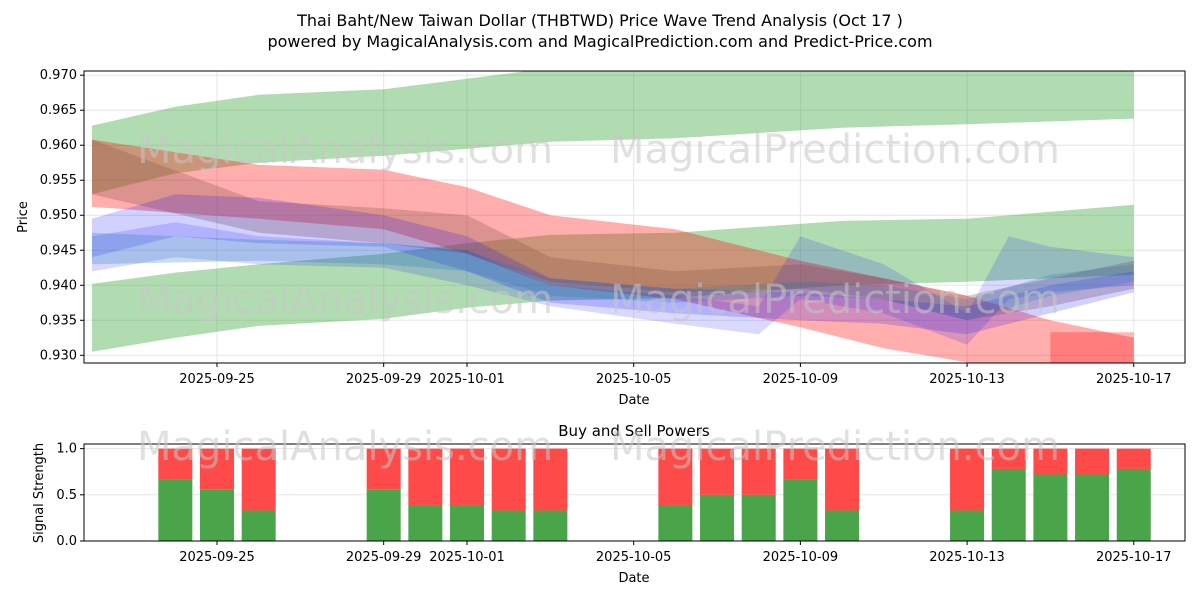 This screenshot has height=600, width=1200. What do you see at coordinates (66, 449) in the screenshot?
I see `y-tick-label: 1.0` at bounding box center [66, 449].